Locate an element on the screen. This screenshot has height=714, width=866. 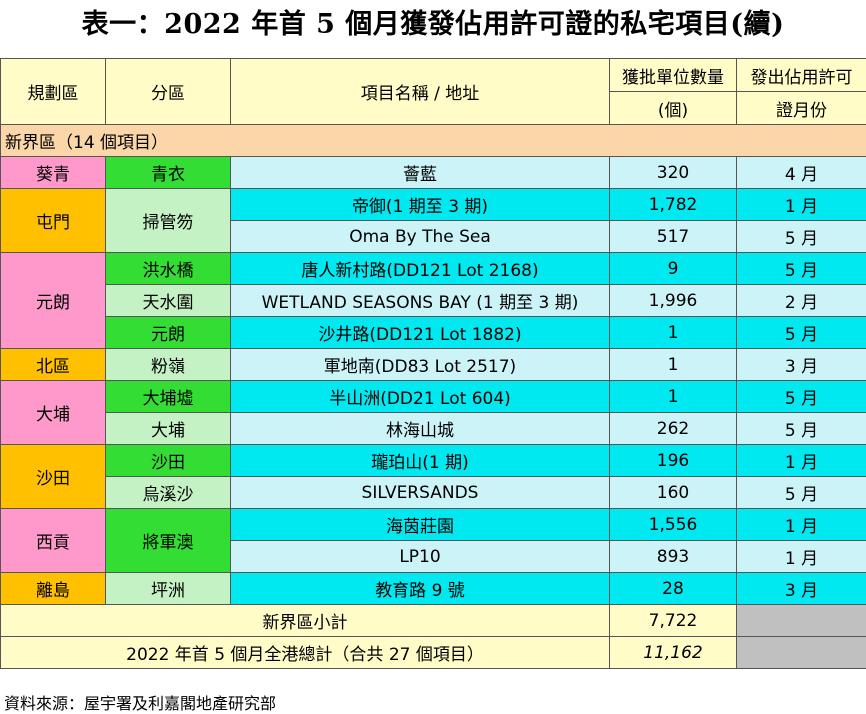
project-cell: 帝御(1 期至 3 期) is located at coordinates (420, 204).